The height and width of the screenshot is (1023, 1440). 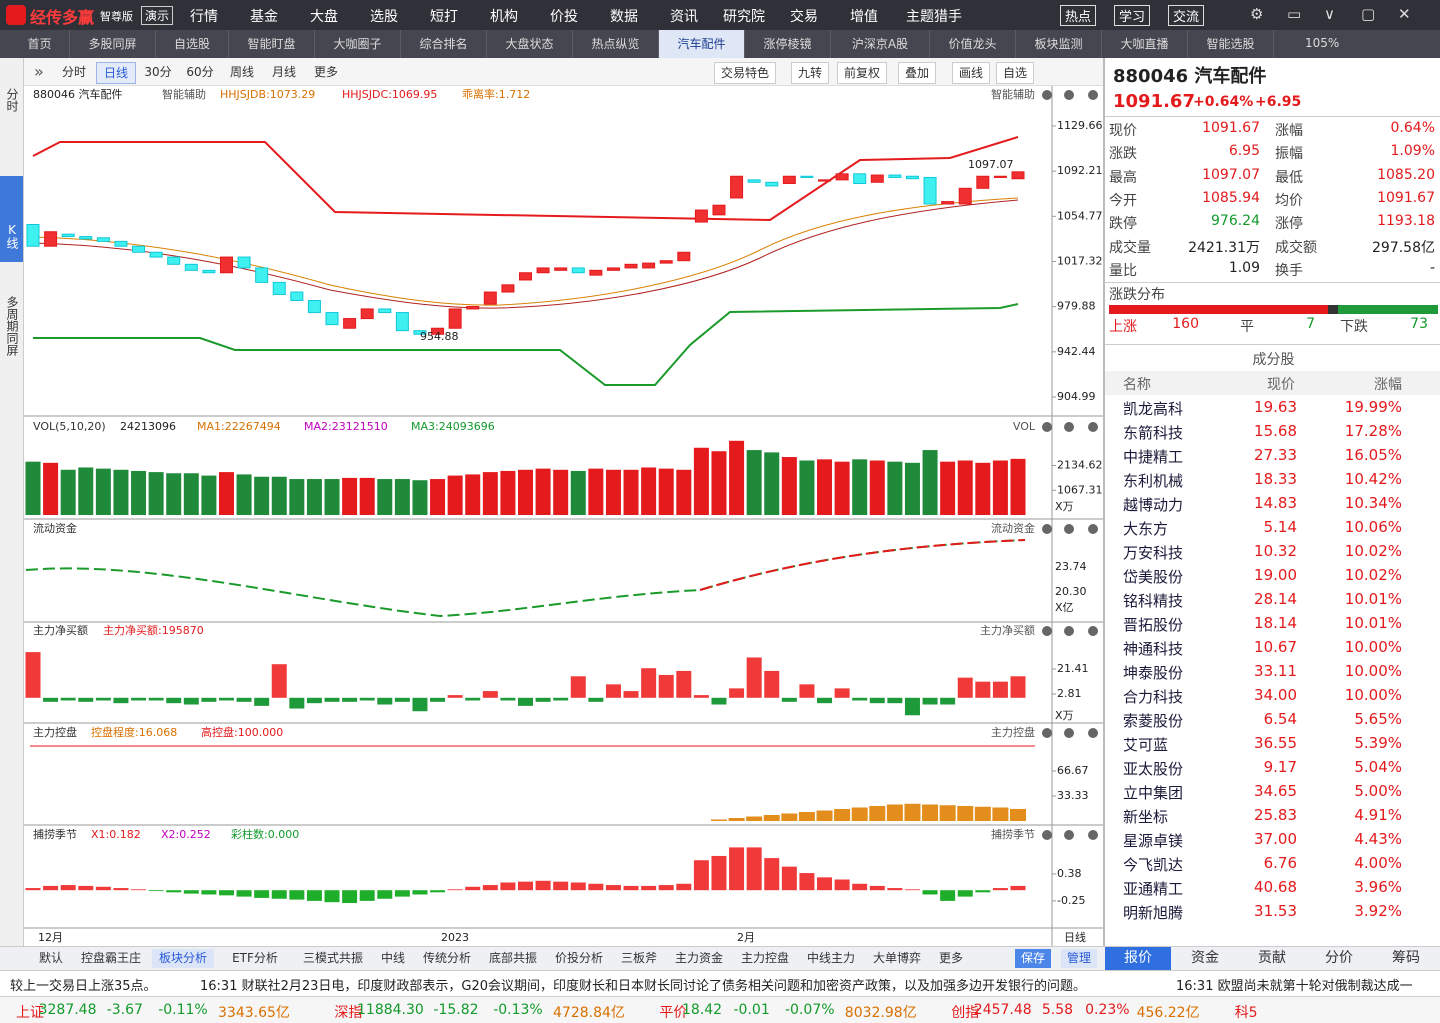 What do you see at coordinates (1079, 958) in the screenshot?
I see `action-button: 管理` at bounding box center [1079, 958].